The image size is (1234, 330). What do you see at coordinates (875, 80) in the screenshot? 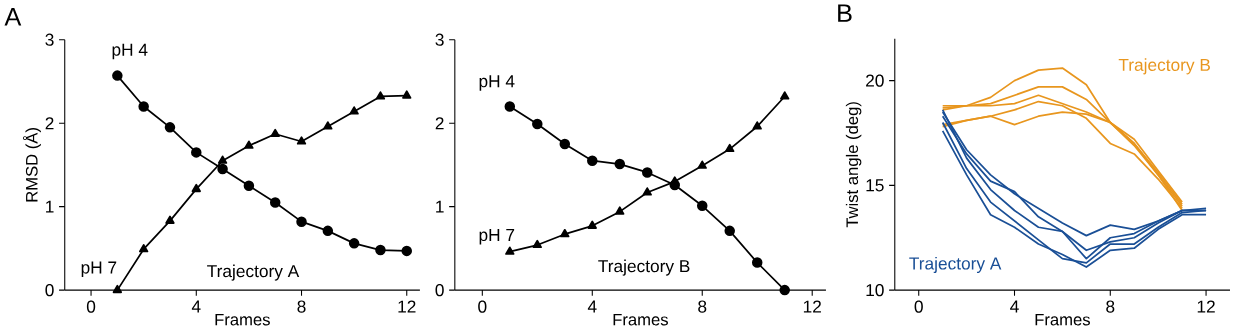
I see `y-tick-label: 20` at bounding box center [875, 80].